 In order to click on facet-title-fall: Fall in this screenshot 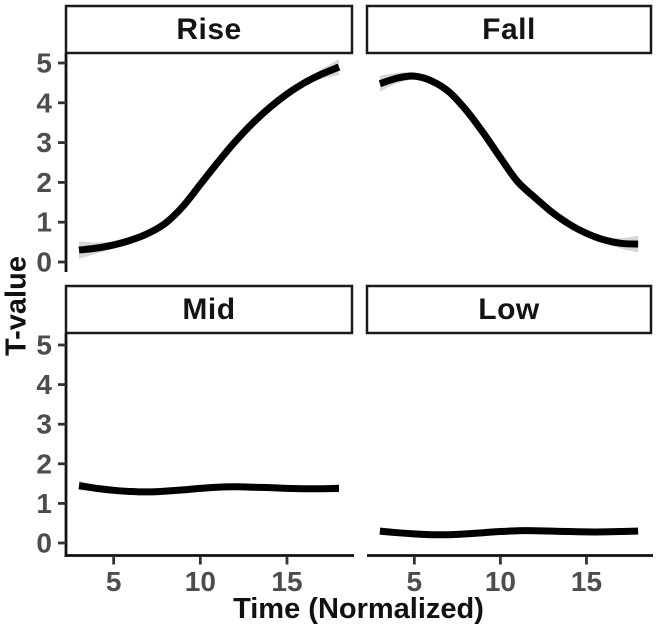, I will do `click(509, 29)`.